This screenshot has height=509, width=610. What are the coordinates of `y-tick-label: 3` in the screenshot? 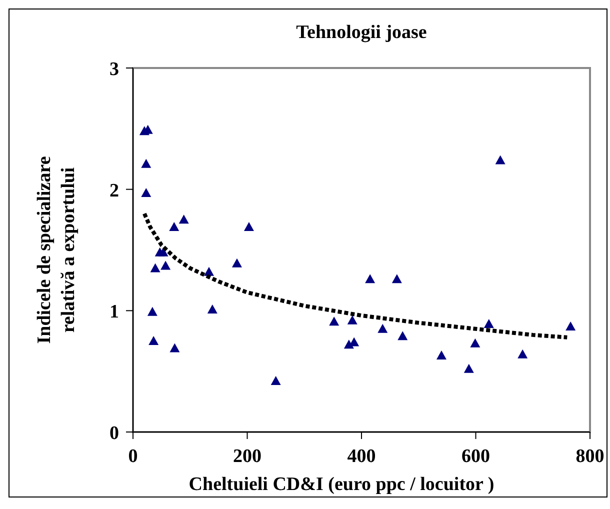 It's located at (114, 69).